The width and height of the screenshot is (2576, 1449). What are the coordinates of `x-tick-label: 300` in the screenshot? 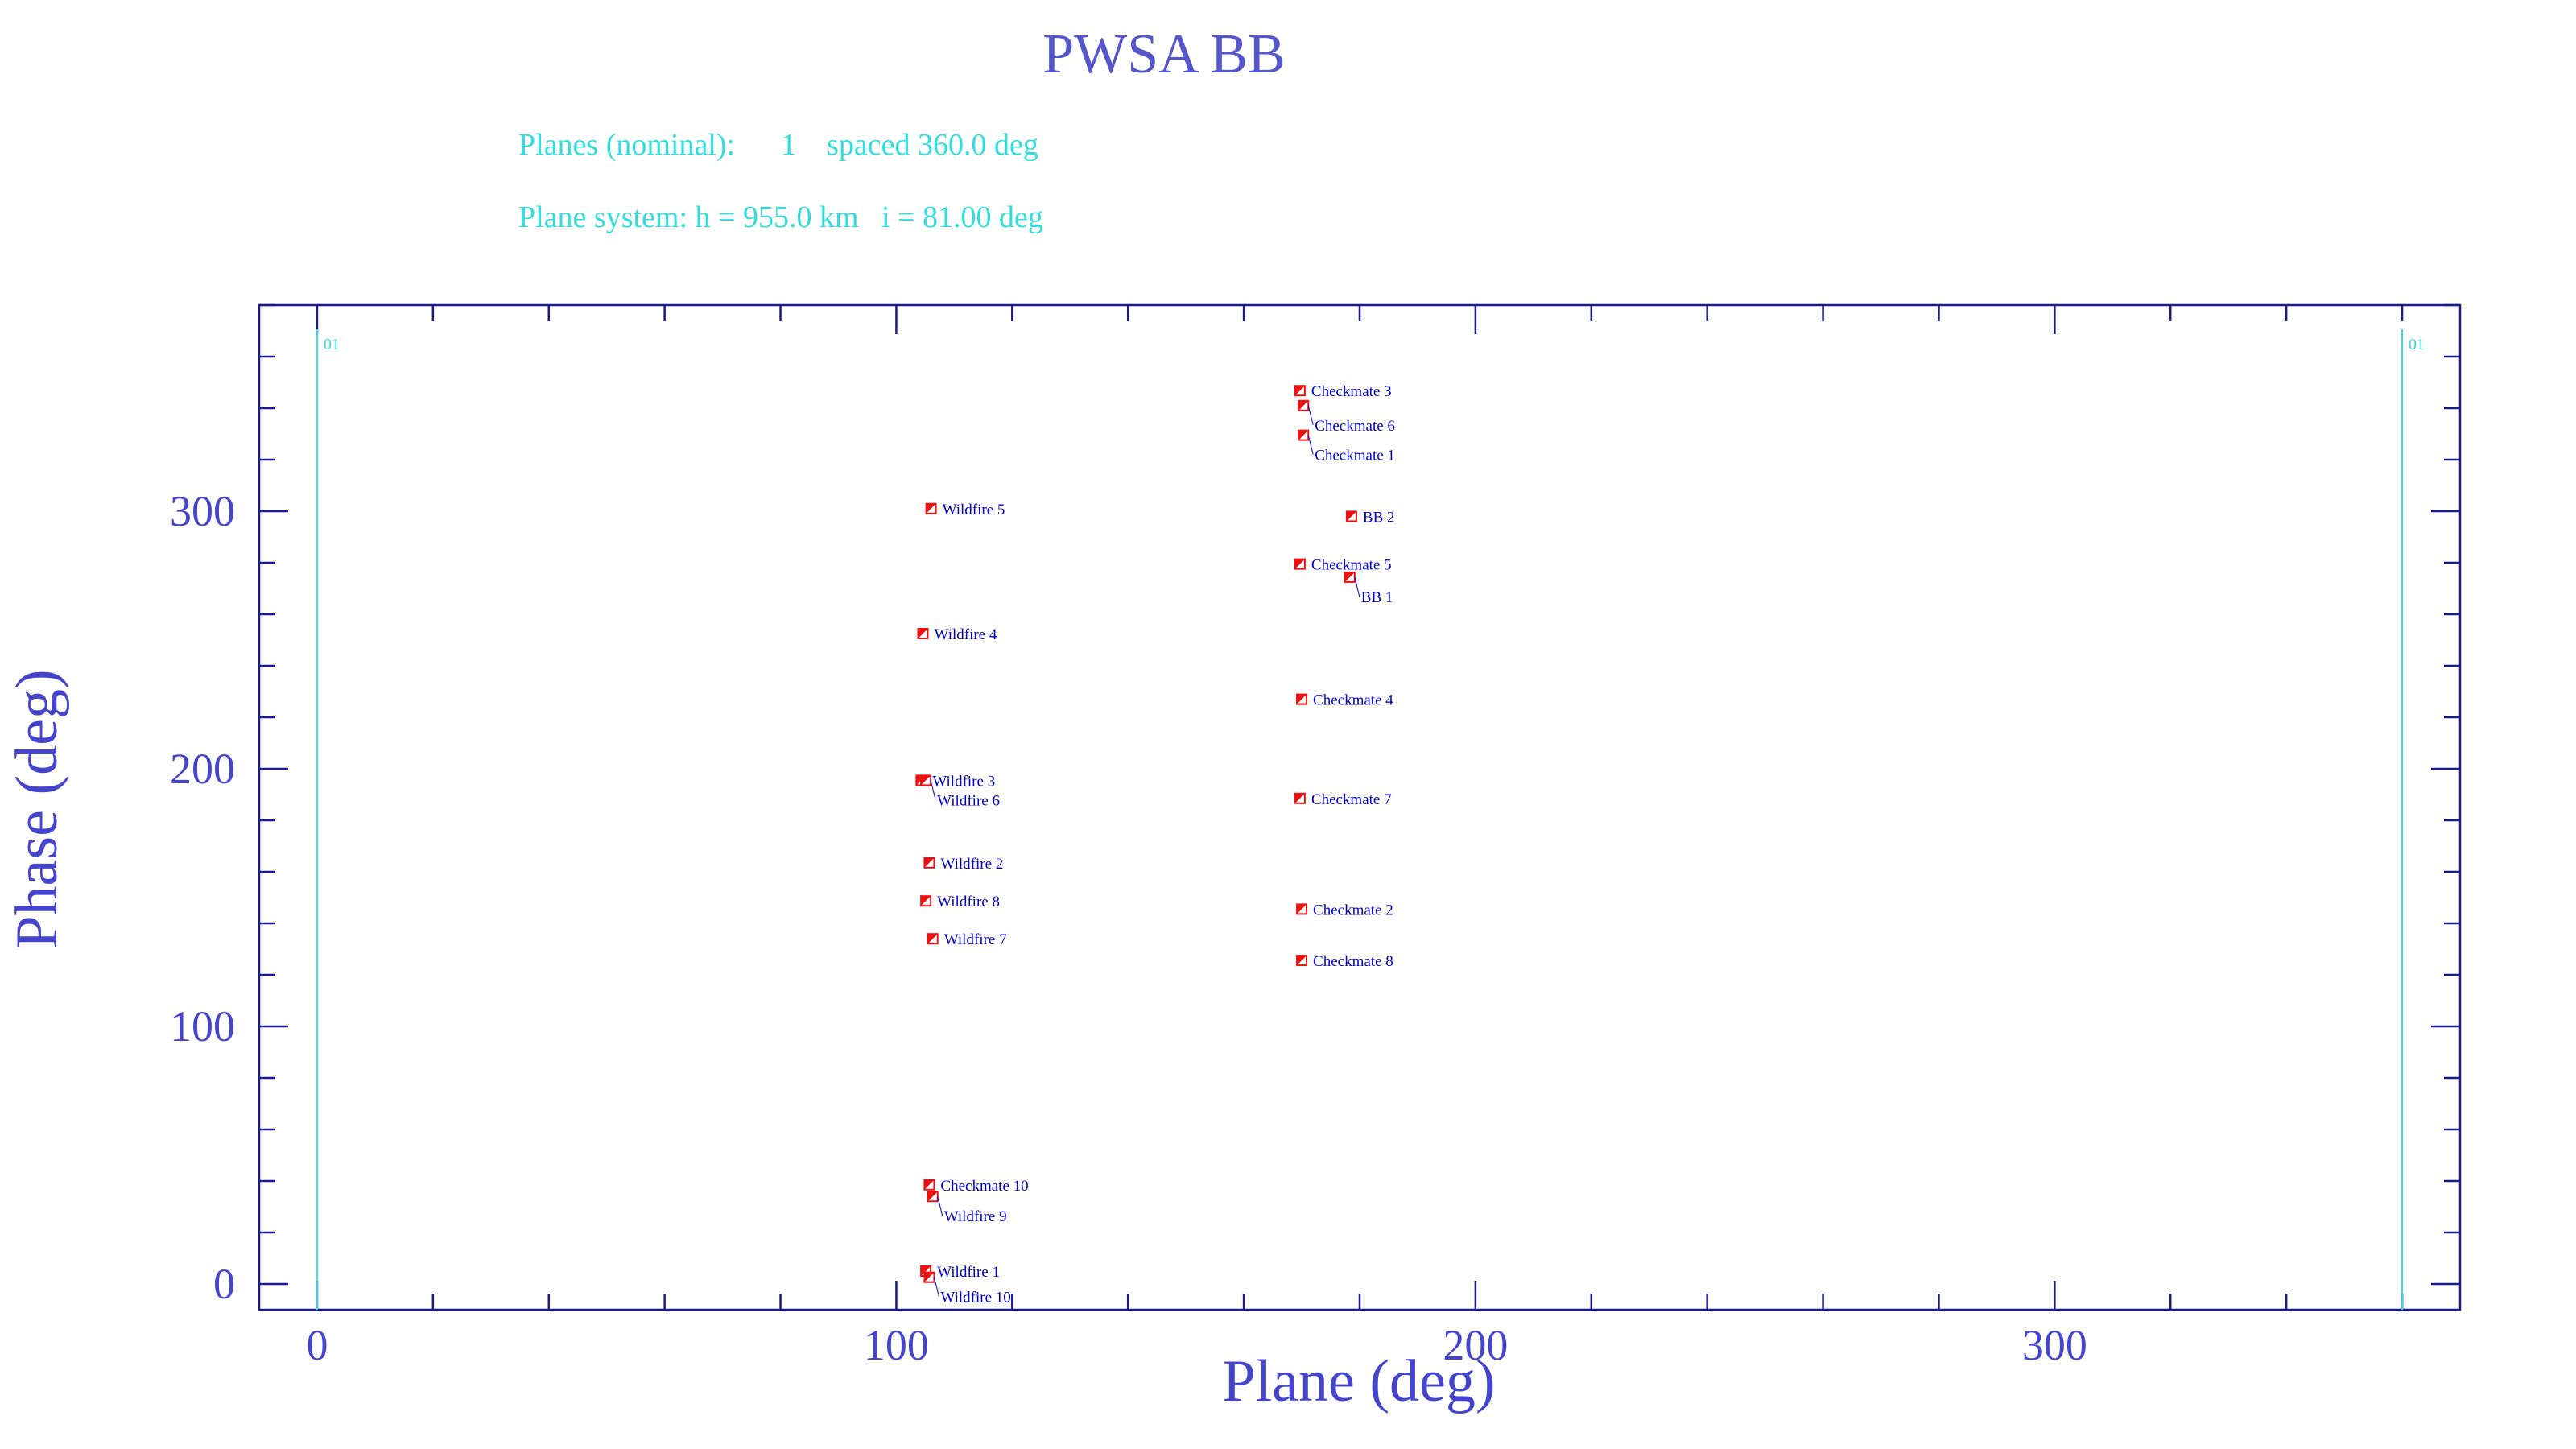 It's located at (2054, 1345).